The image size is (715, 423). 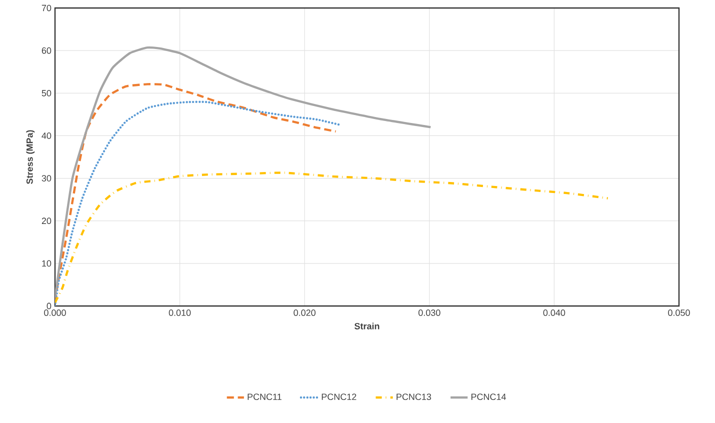 What do you see at coordinates (55, 313) in the screenshot?
I see `x-tick-label: 0.000` at bounding box center [55, 313].